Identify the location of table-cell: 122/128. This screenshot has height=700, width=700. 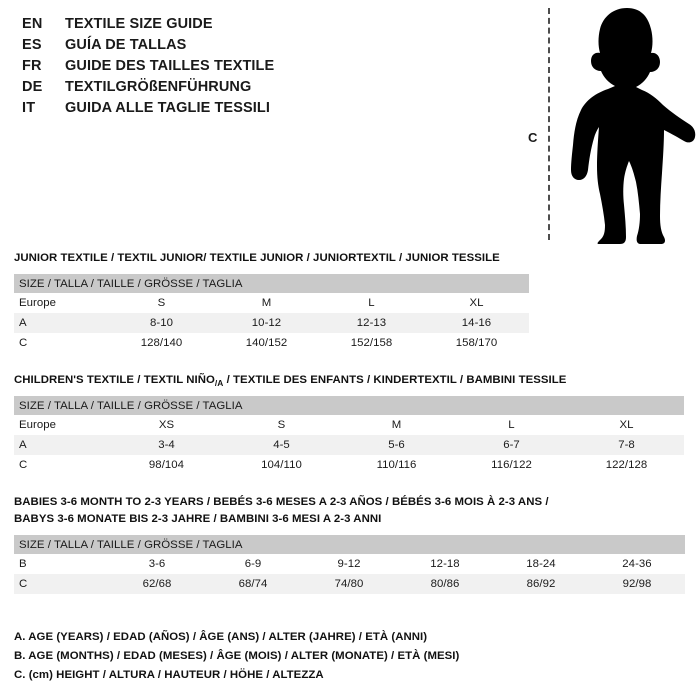
(626, 465).